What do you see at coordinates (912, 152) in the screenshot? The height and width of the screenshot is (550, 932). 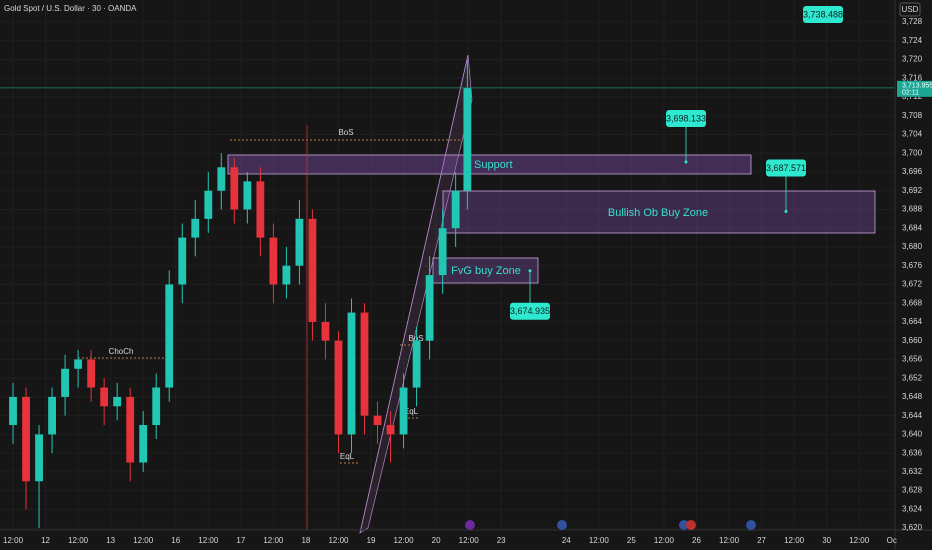 I see `y-tick-label: 3,700` at bounding box center [912, 152].